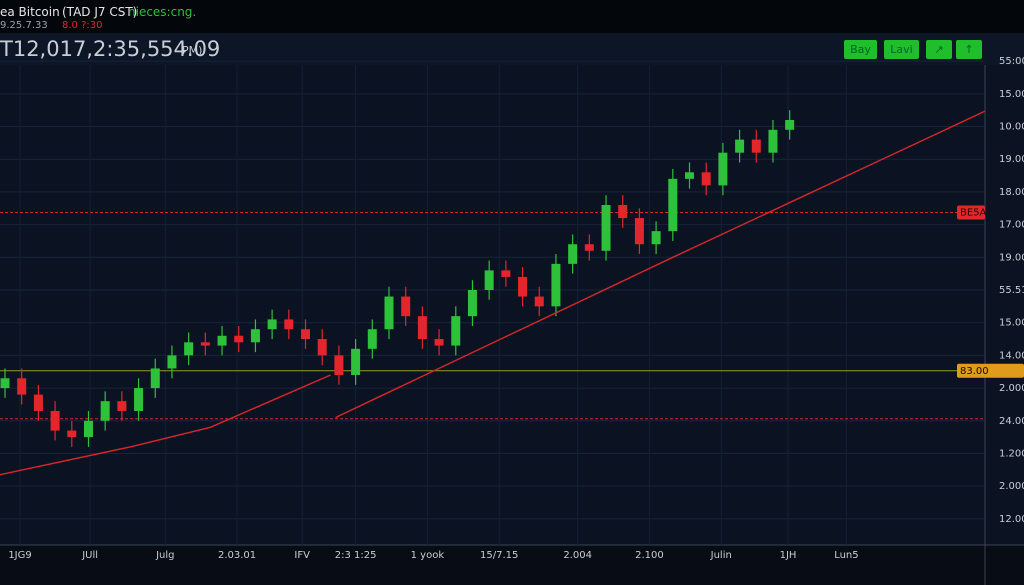 This screenshot has height=585, width=1024. Describe the element at coordinates (164, 555) in the screenshot. I see `x-tick-label: Julg` at that location.